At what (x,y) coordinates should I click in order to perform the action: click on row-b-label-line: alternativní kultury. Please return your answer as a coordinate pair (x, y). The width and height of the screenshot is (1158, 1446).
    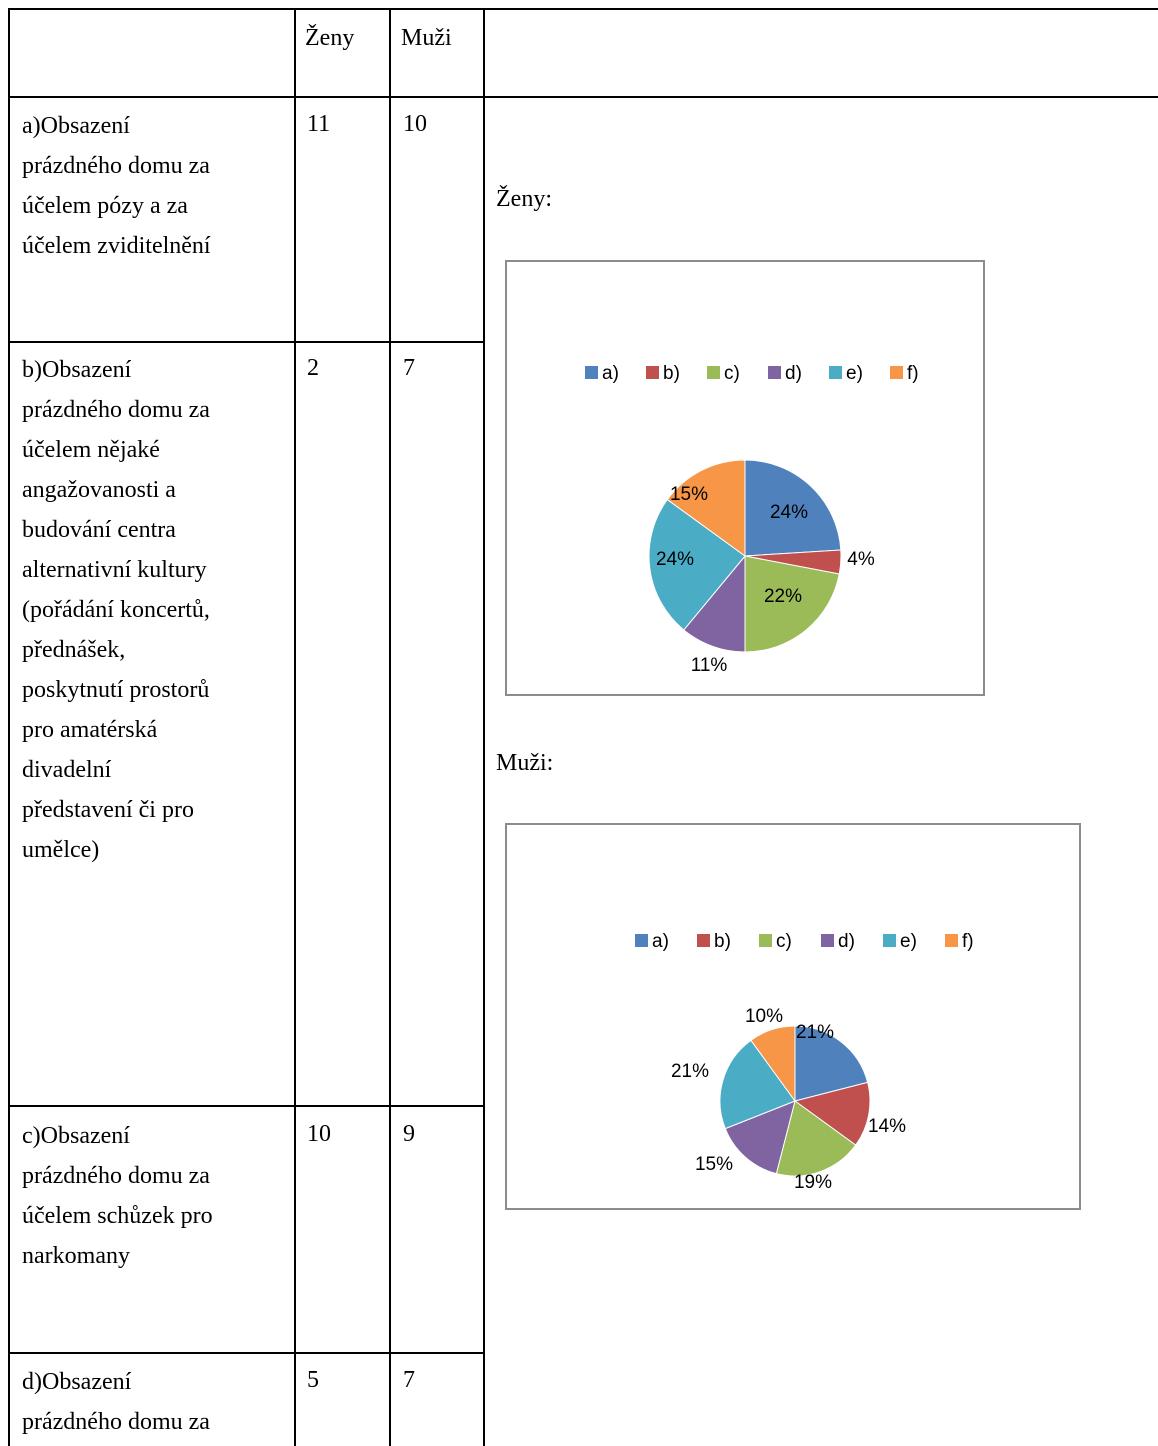
    Looking at the image, I should click on (114, 570).